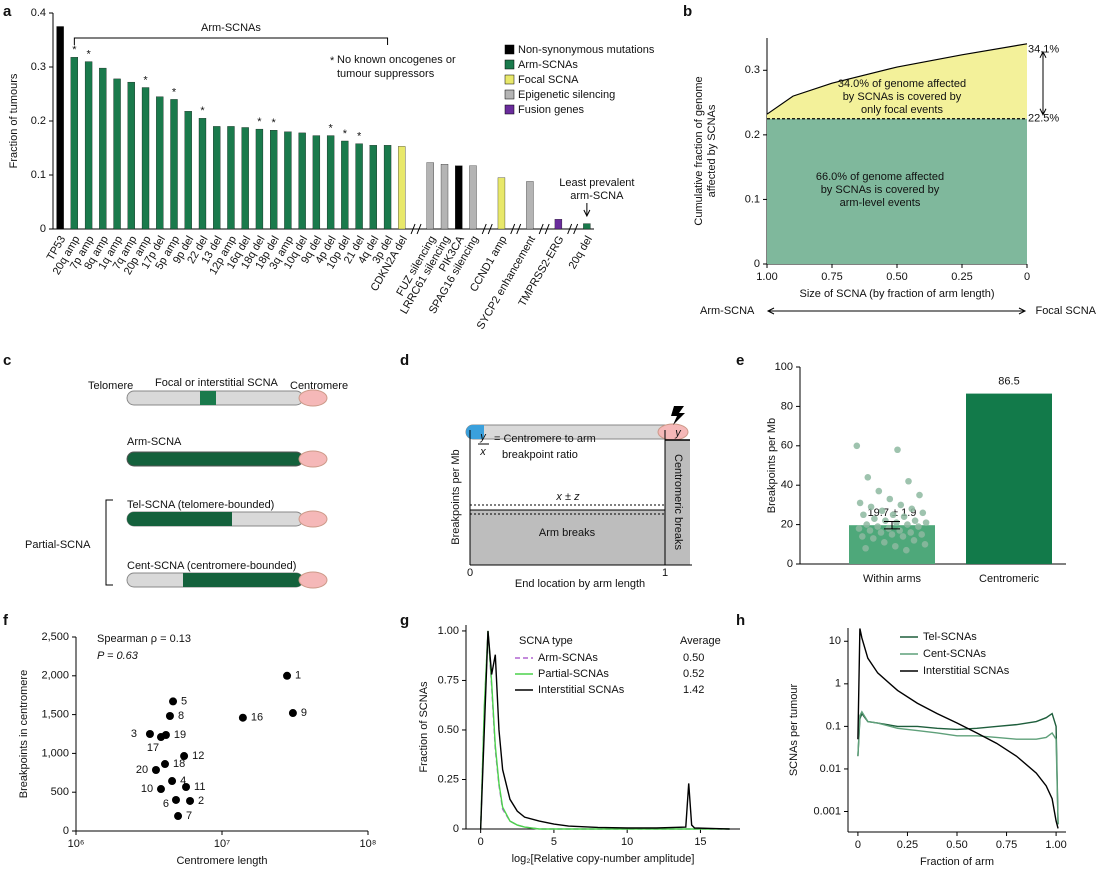 Image resolution: width=1102 pixels, height=886 pixels. Describe the element at coordinates (448, 680) in the screenshot. I see `y-tick-label: 0.75` at that location.